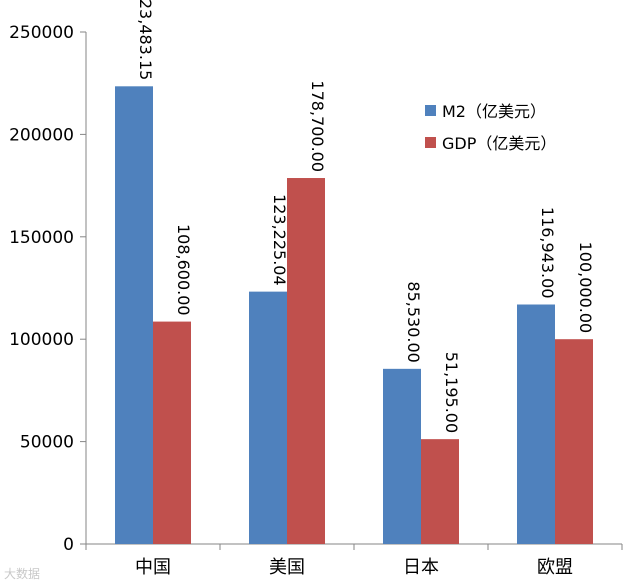 Image resolution: width=640 pixels, height=585 pixels. I want to click on data-label: 178,700.00, so click(317, 126).